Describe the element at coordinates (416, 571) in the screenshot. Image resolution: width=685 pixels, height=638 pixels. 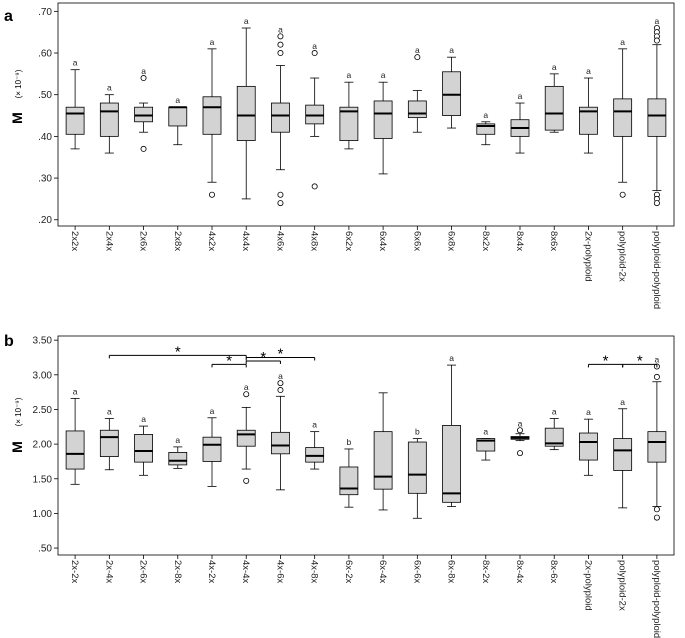
I see `panel-b-category-label: 6x-6x` at that location.